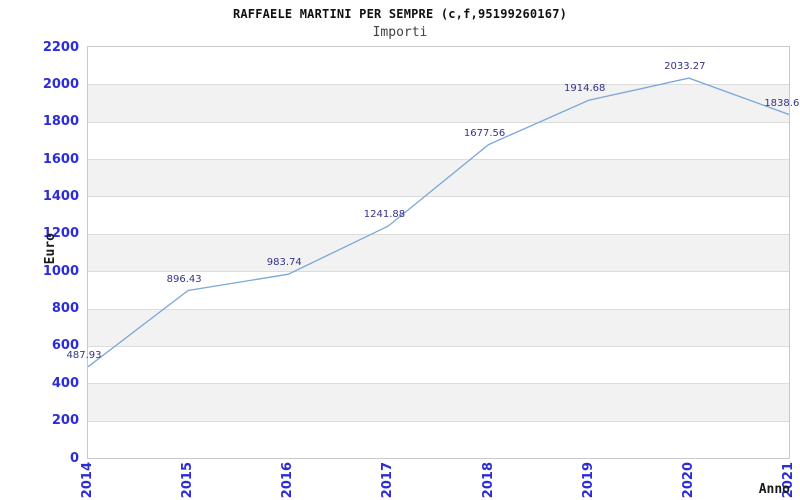 This screenshot has width=800, height=500. Describe the element at coordinates (74, 458) in the screenshot. I see `y-tick-label: 0` at that location.